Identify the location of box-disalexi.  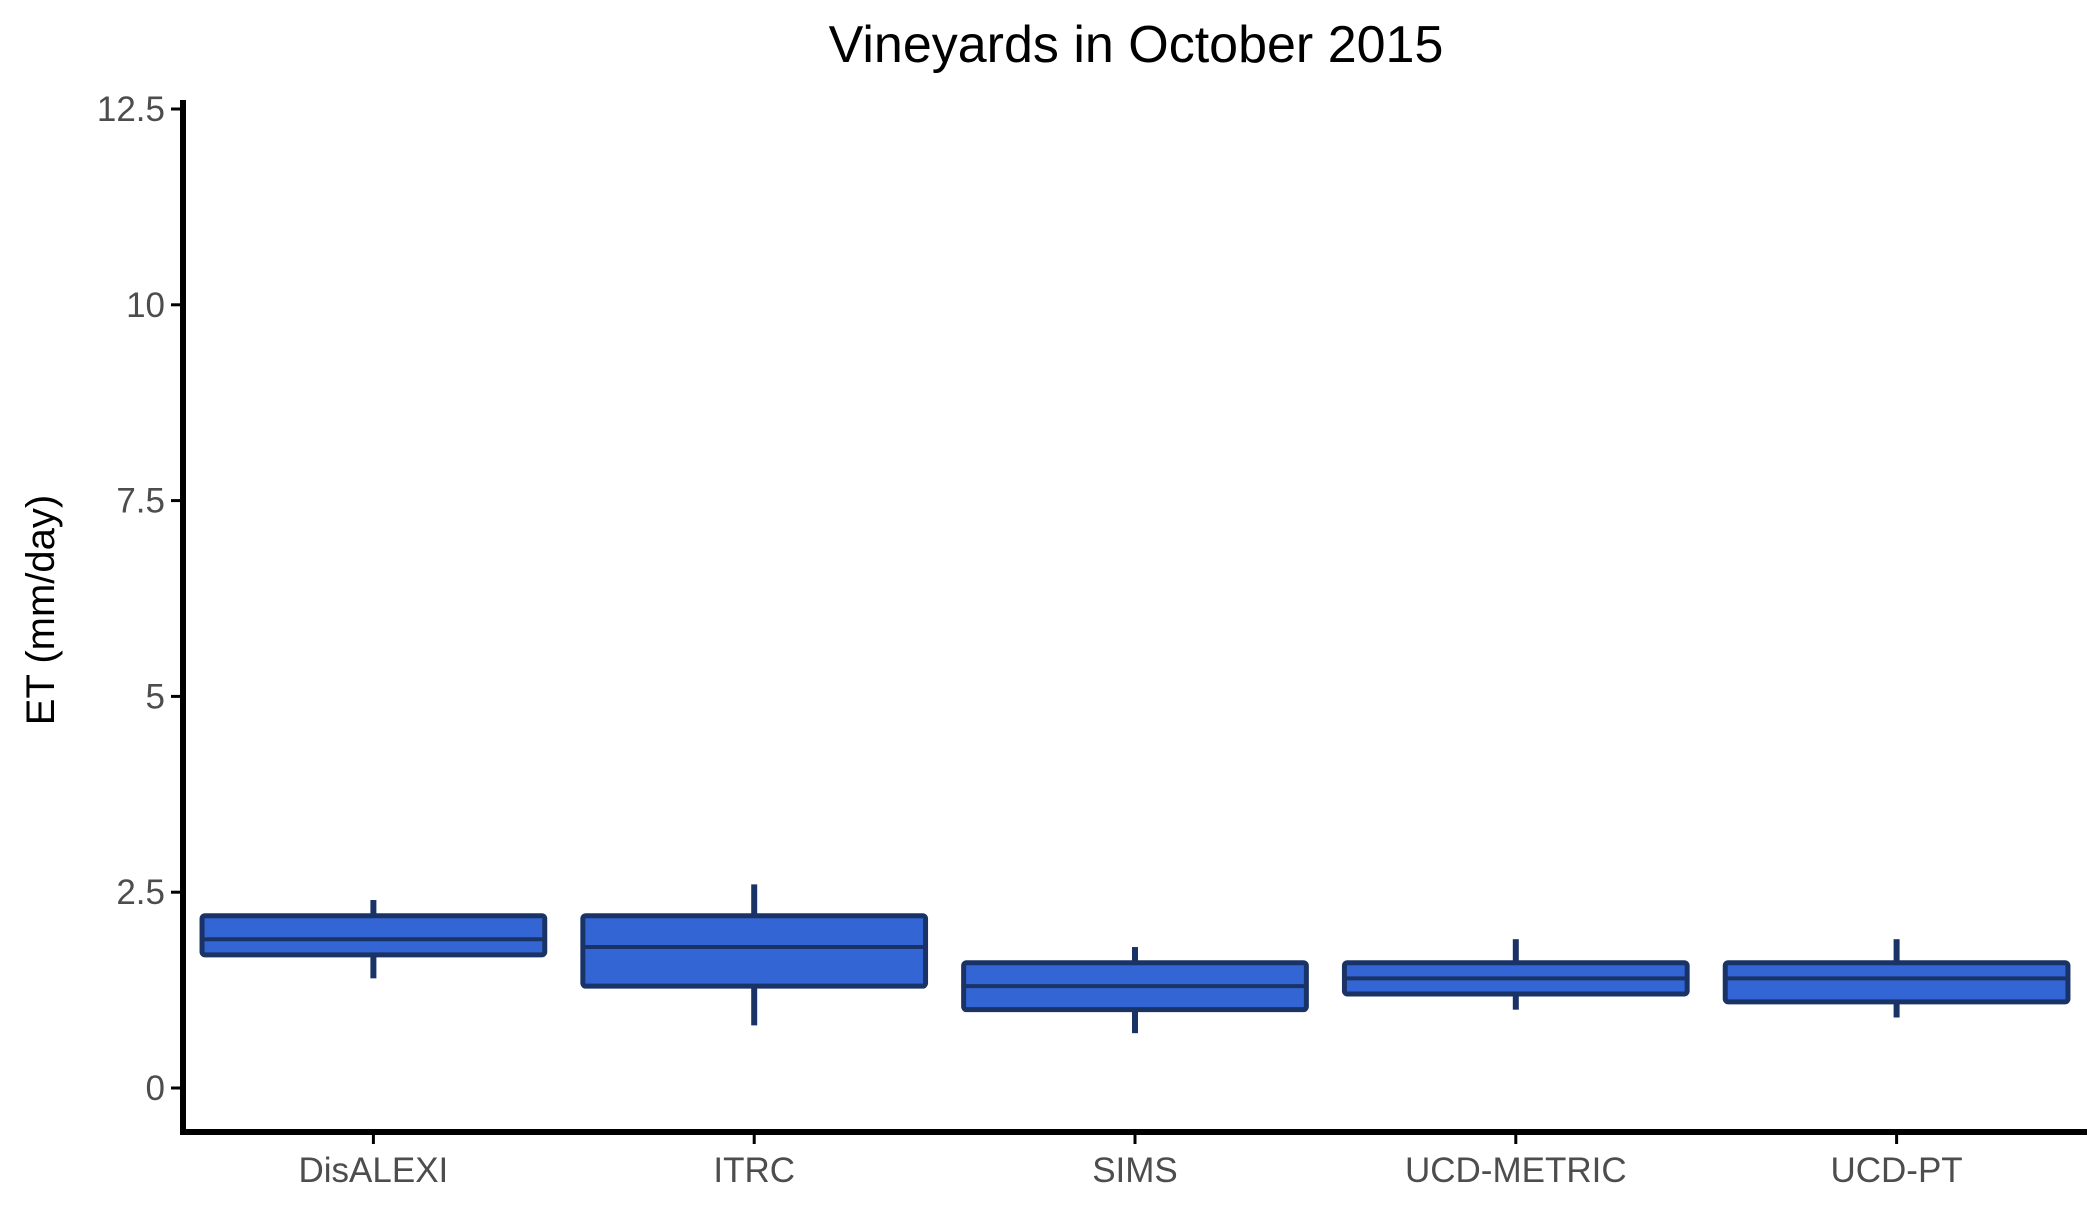
(373, 935).